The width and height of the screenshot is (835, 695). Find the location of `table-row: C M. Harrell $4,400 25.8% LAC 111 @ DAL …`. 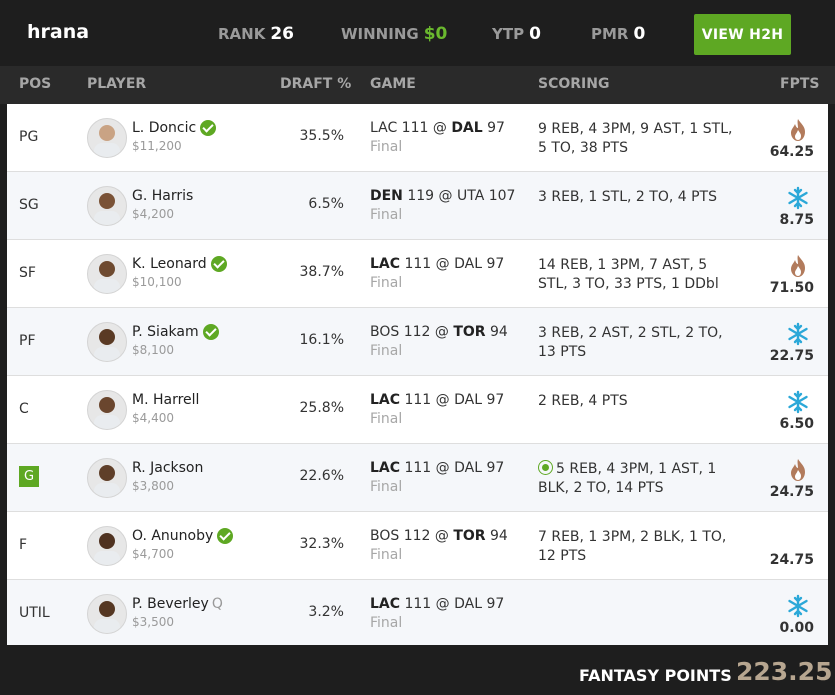

table-row: C M. Harrell $4,400 25.8% LAC 111 @ DAL … is located at coordinates (417, 410).